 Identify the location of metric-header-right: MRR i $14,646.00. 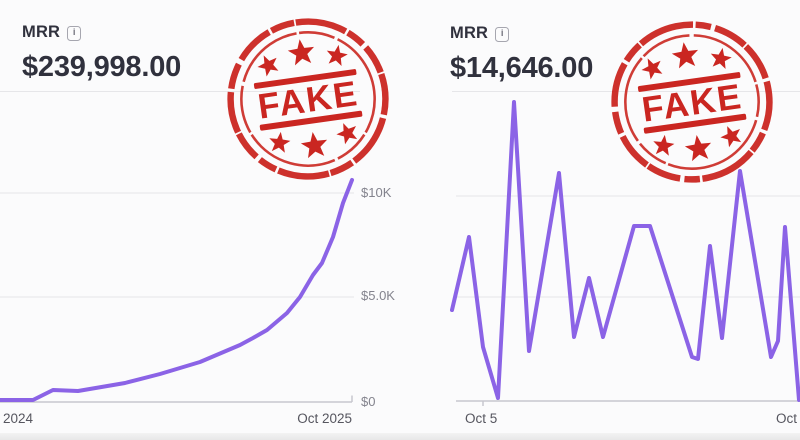
(521, 54).